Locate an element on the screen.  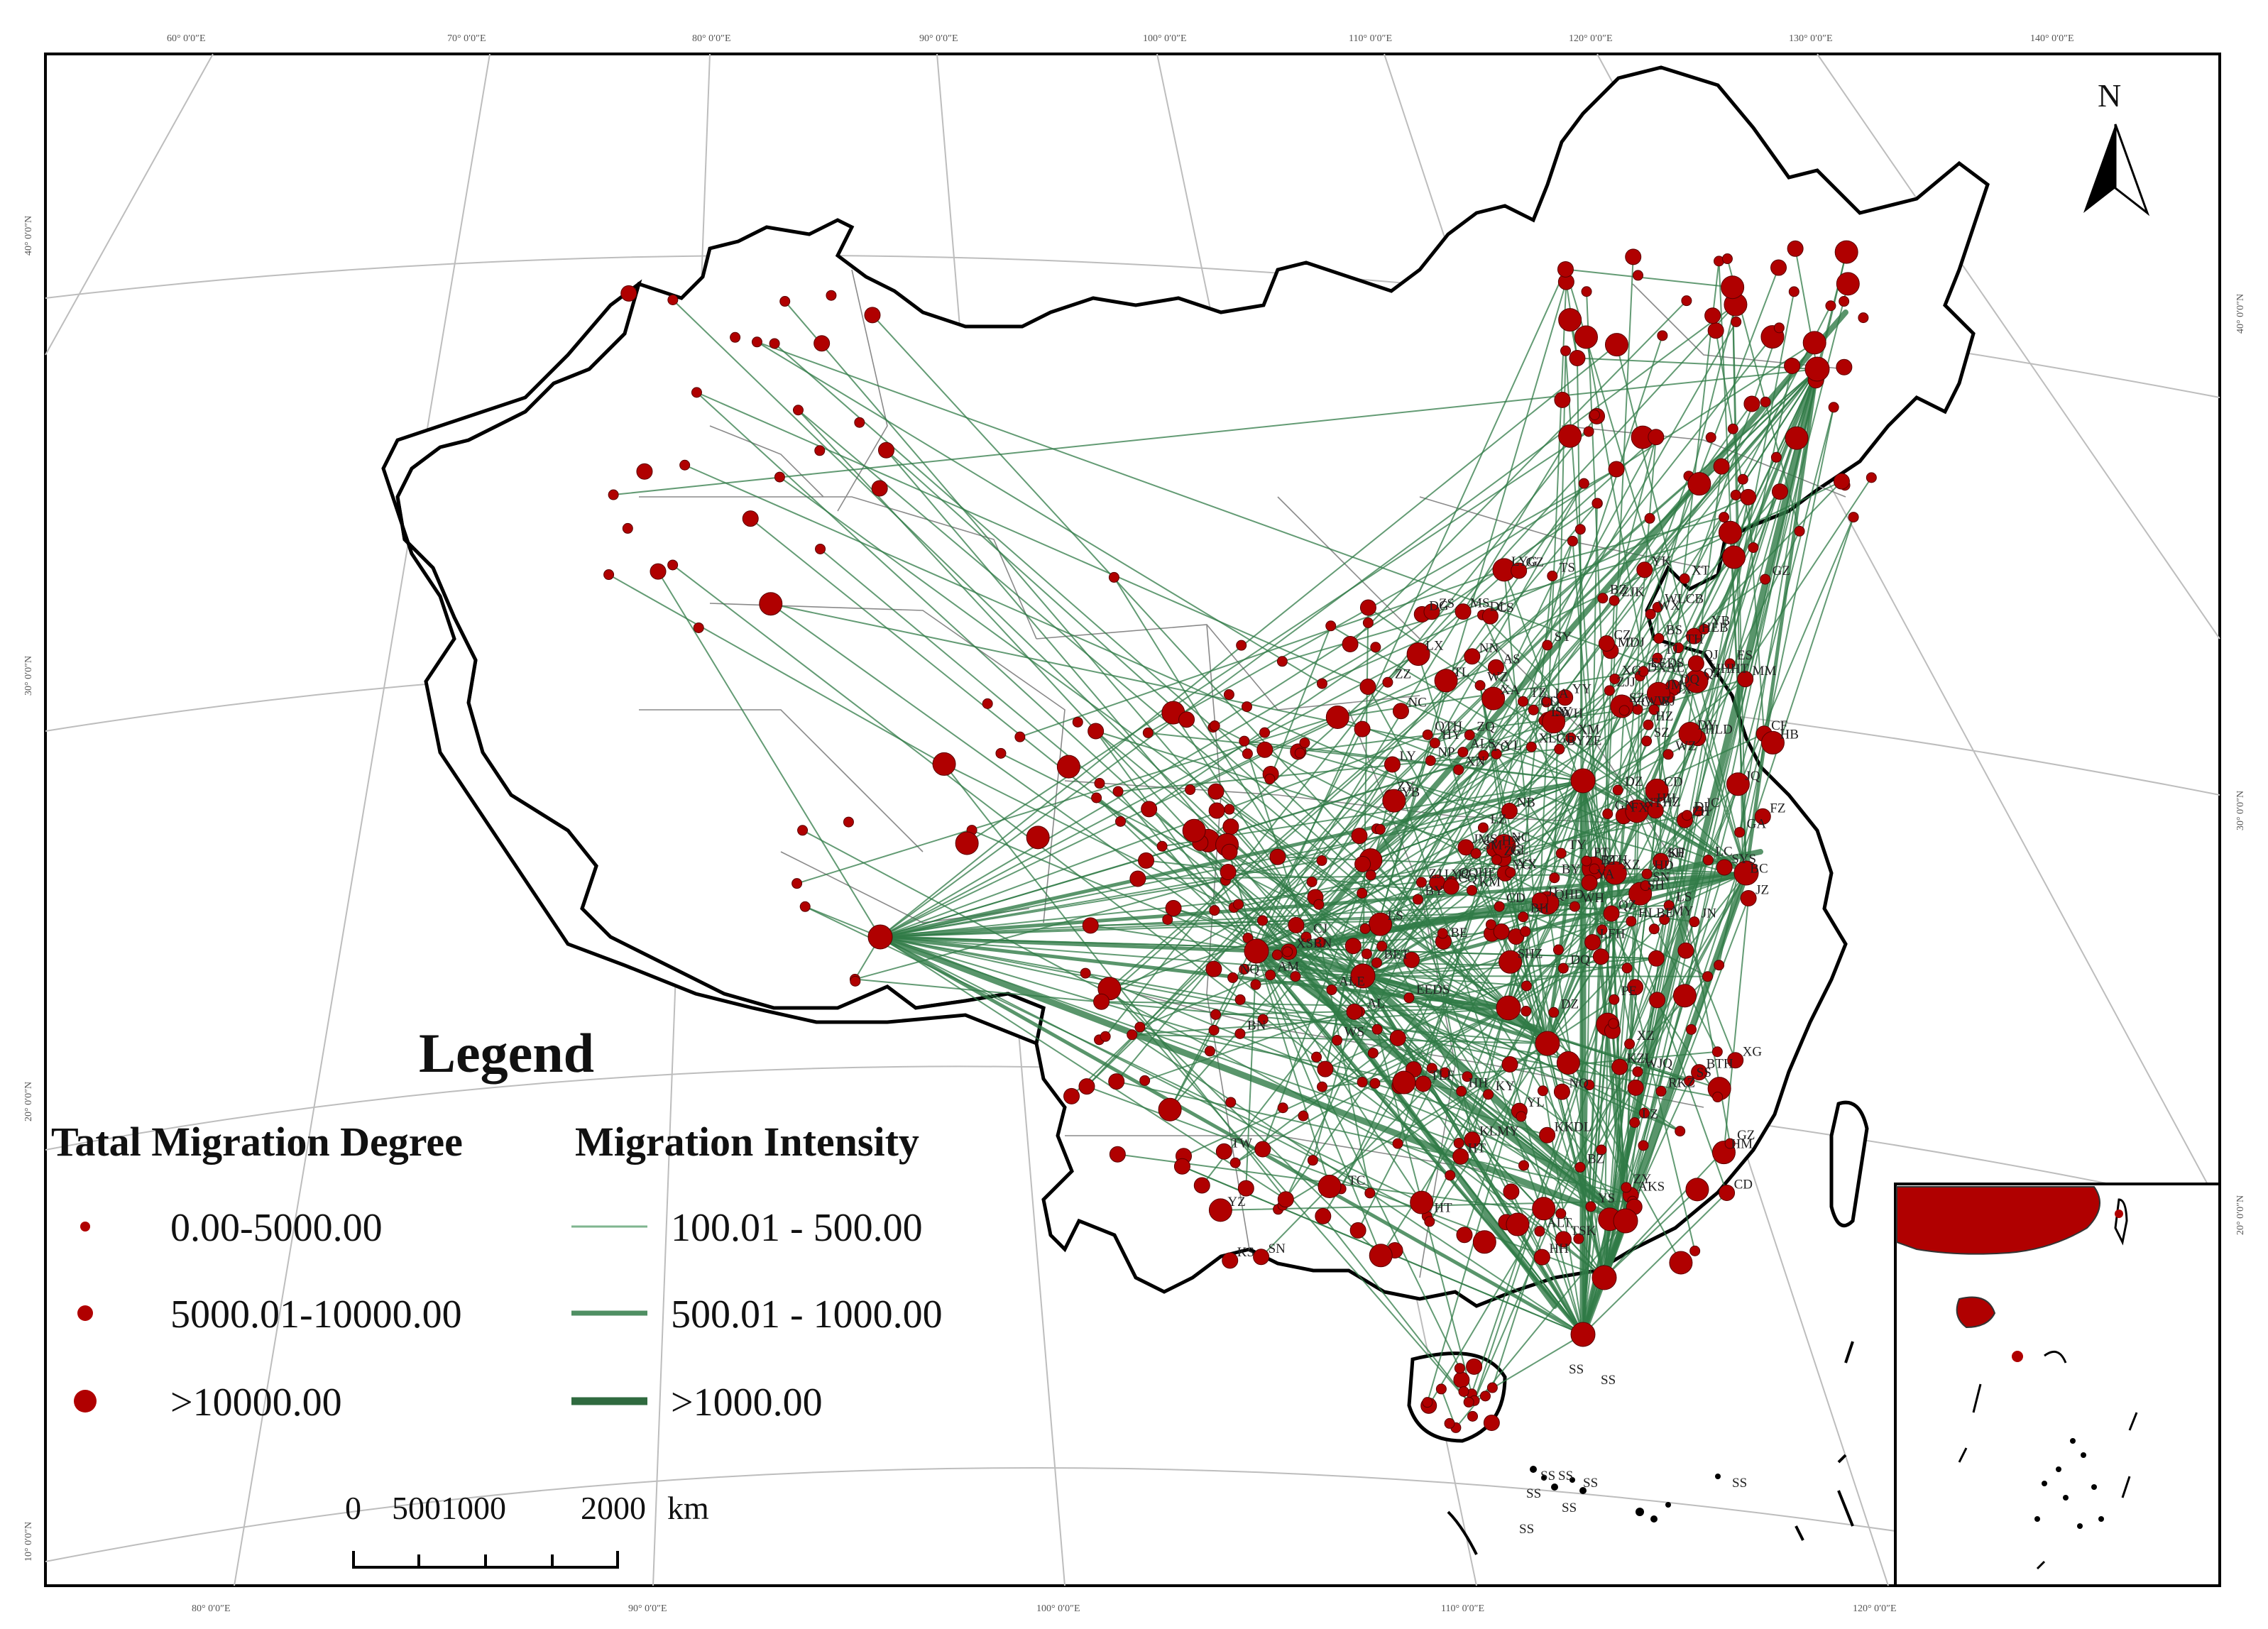
city-label: CZ is located at coordinates (1623, 635).